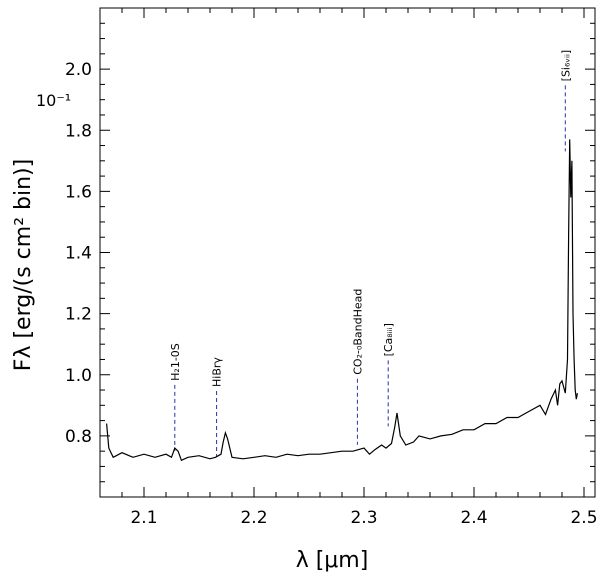  Describe the element at coordinates (175, 362) in the screenshot. I see `annotation-label: H₂1-0S` at that location.